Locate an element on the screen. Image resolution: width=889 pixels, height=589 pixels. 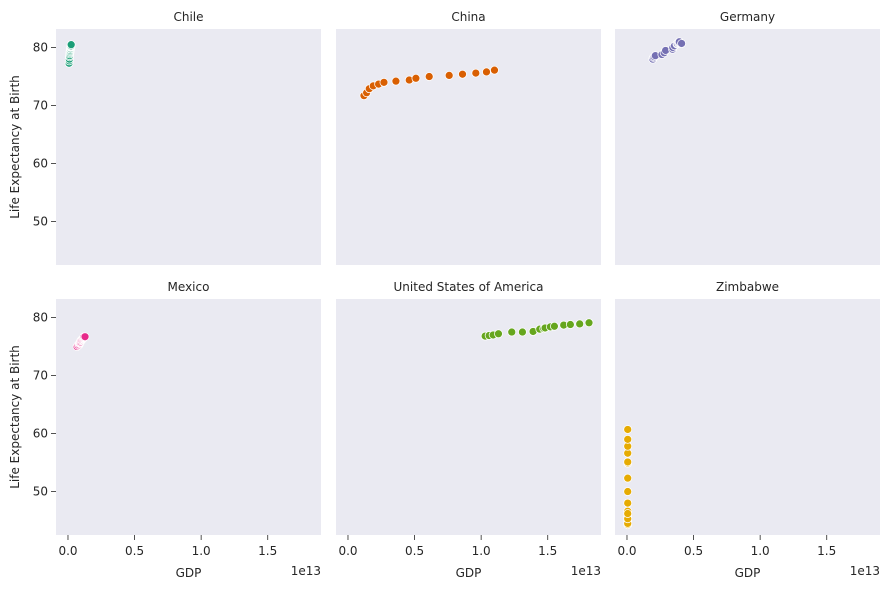
panel-title: Germany is located at coordinates (747, 17).